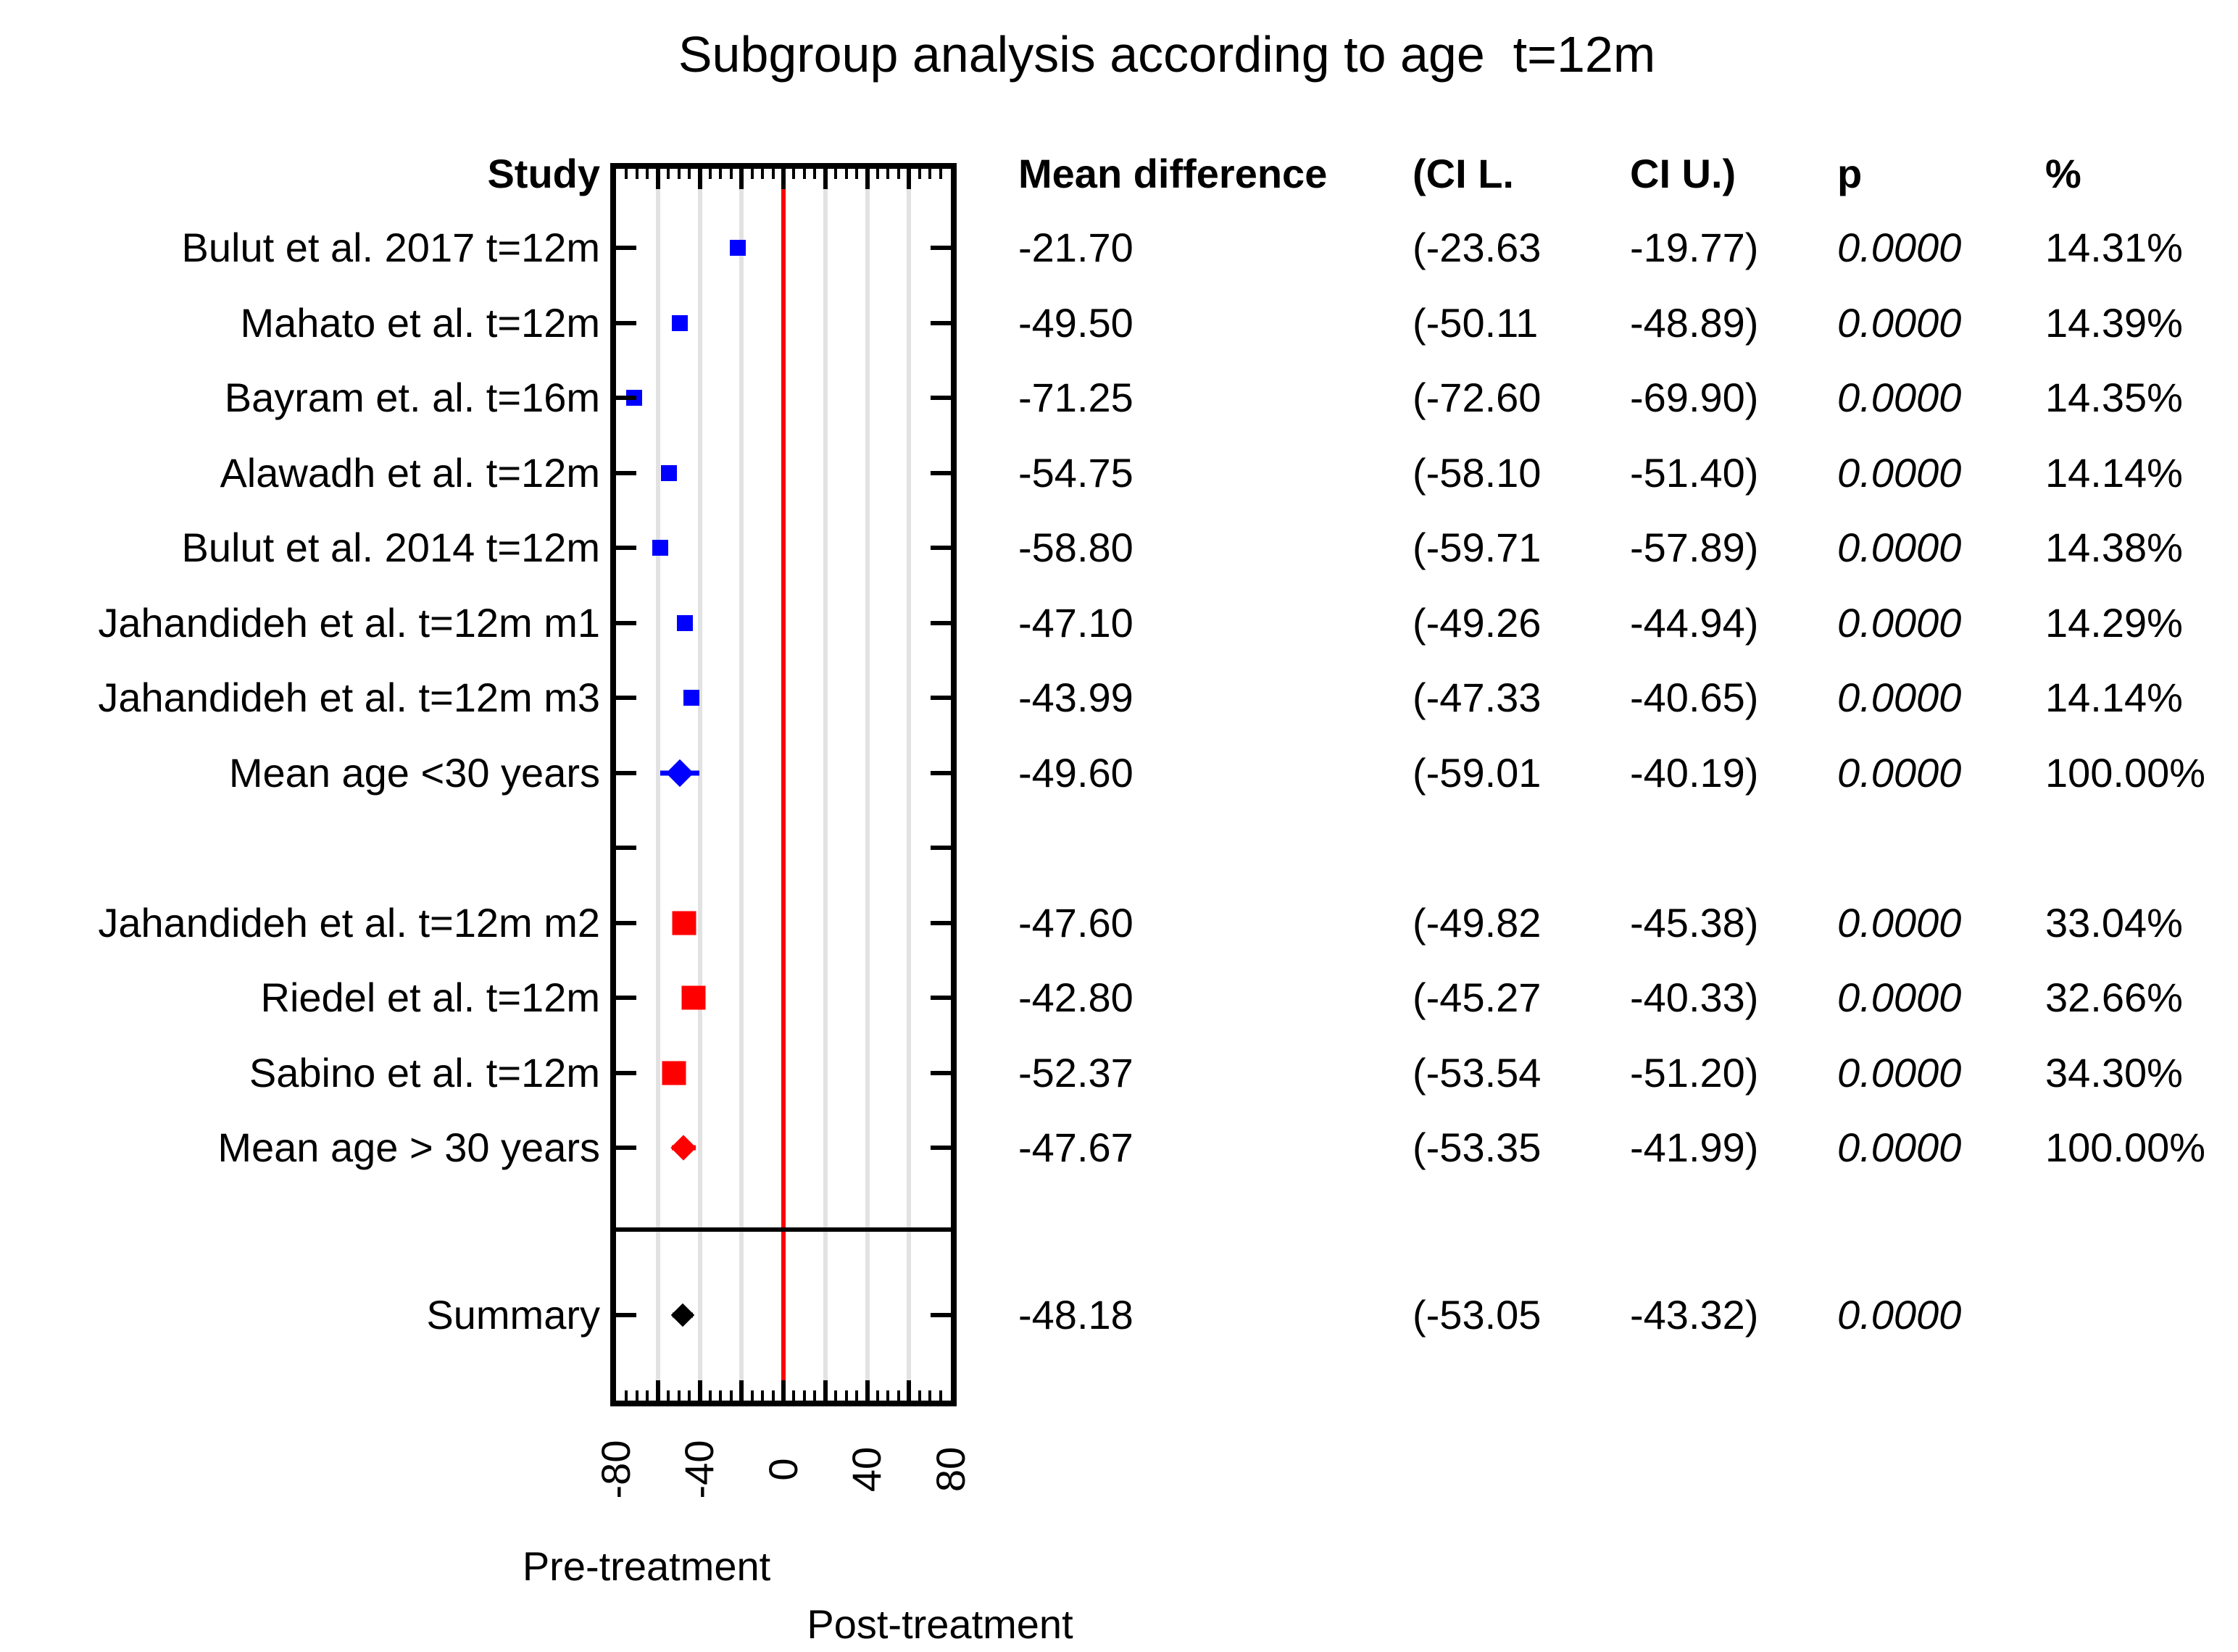 This screenshot has width=2238, height=1652. What do you see at coordinates (513, 1315) in the screenshot?
I see `study-label: Summary` at bounding box center [513, 1315].